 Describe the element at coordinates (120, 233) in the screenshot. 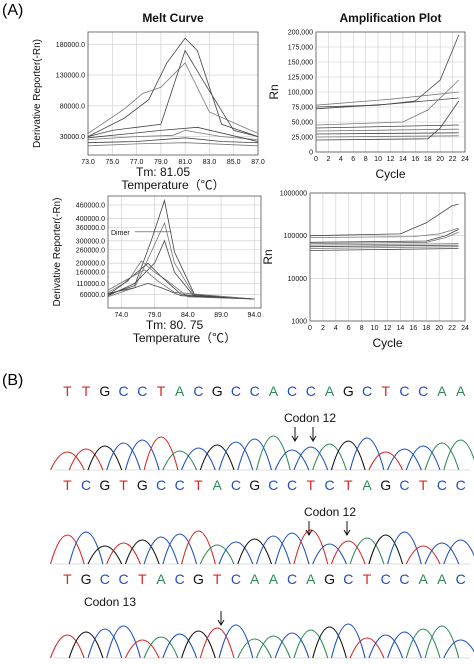

I see `dimer-label: Dimer` at that location.